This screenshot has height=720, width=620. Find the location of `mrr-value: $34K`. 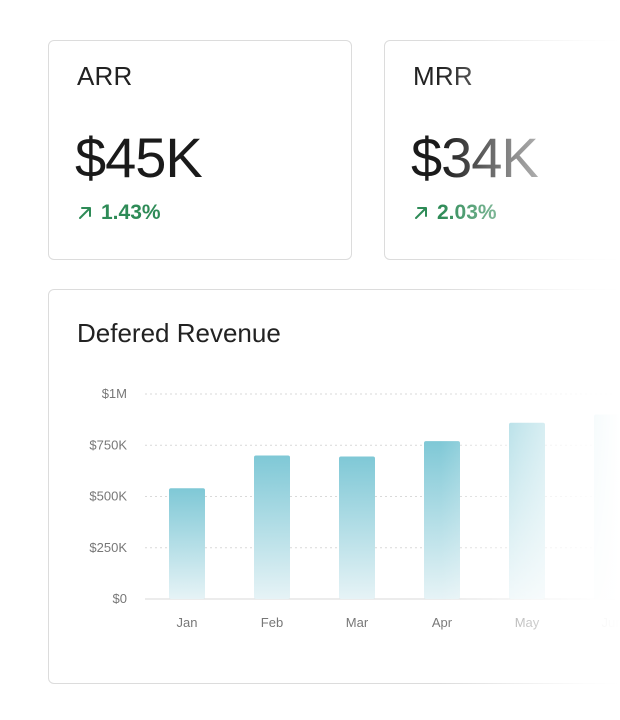

mrr-value: $34K is located at coordinates (475, 157).